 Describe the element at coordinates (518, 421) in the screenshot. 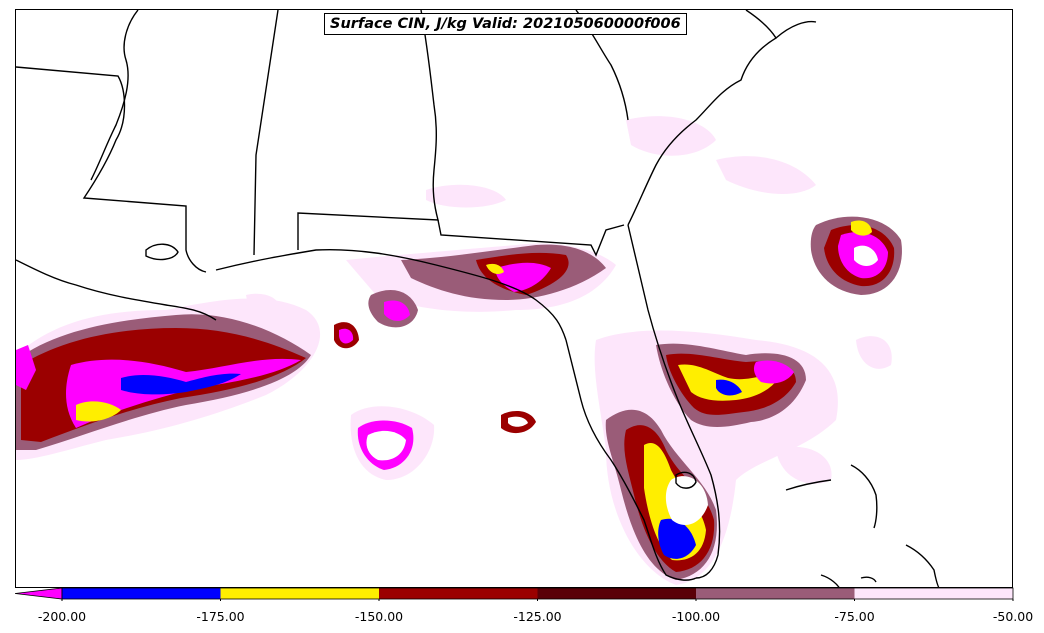

I see `cin-cell-d-core` at that location.